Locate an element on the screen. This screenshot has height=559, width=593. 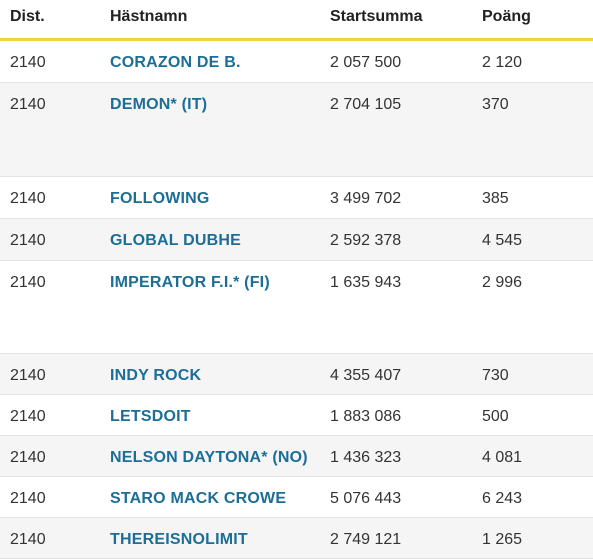
header-dist: Dist. is located at coordinates (27, 16).